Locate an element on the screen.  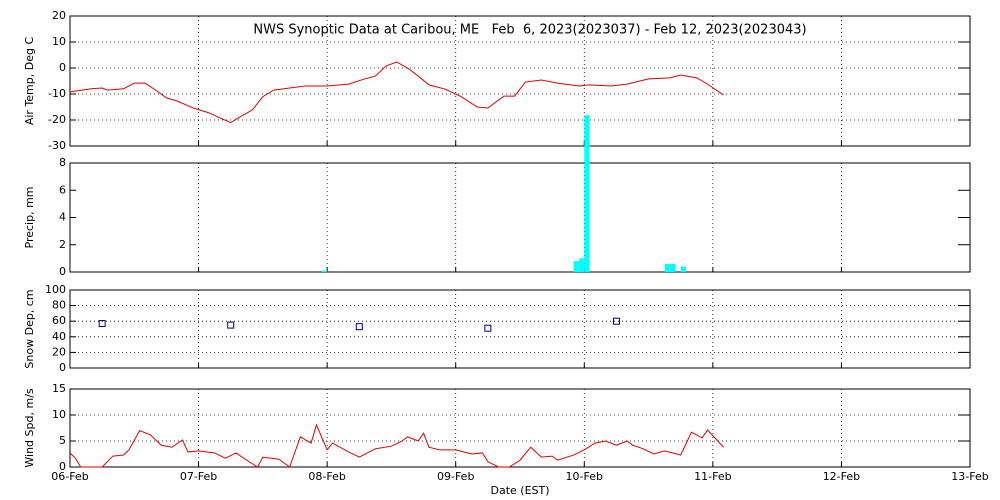
y-axis-label: Air Temp, Deg C is located at coordinates (29, 81).